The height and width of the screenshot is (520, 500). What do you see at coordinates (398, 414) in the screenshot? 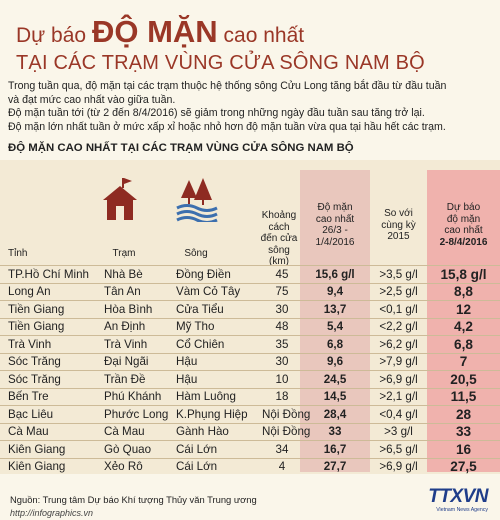
I see `cell-so-sanh: <0,4 g/l` at bounding box center [398, 414].